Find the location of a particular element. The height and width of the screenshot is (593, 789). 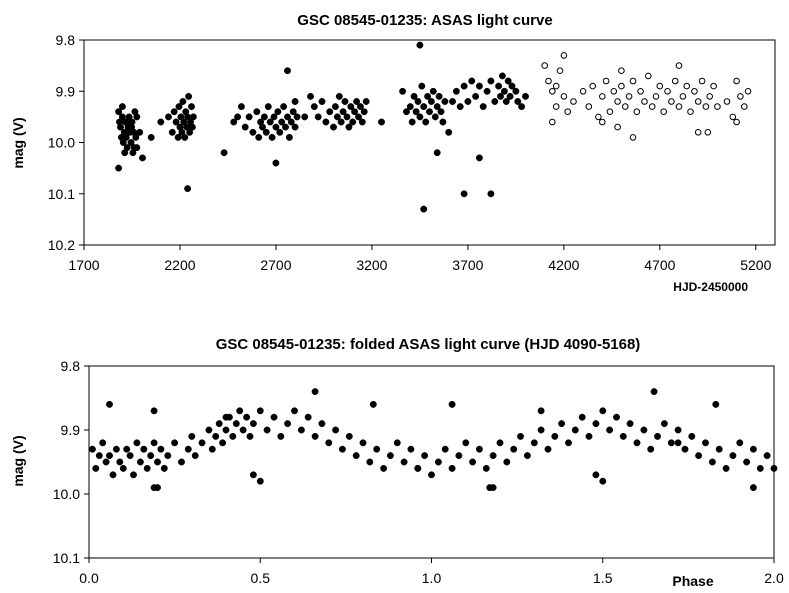

chart-top-x-tick-label: 2200 is located at coordinates (179, 265).